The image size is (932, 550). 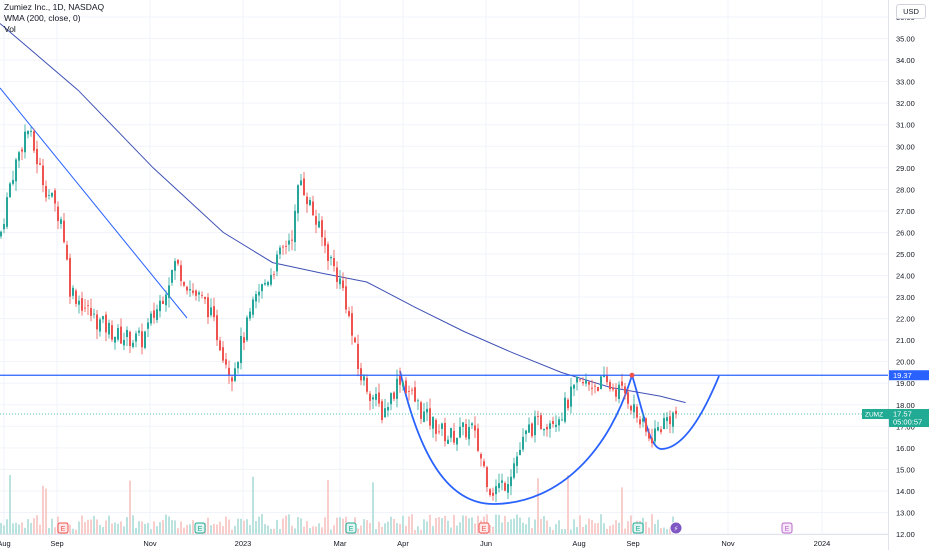 What do you see at coordinates (675, 412) in the screenshot?
I see `handle-curve` at bounding box center [675, 412].